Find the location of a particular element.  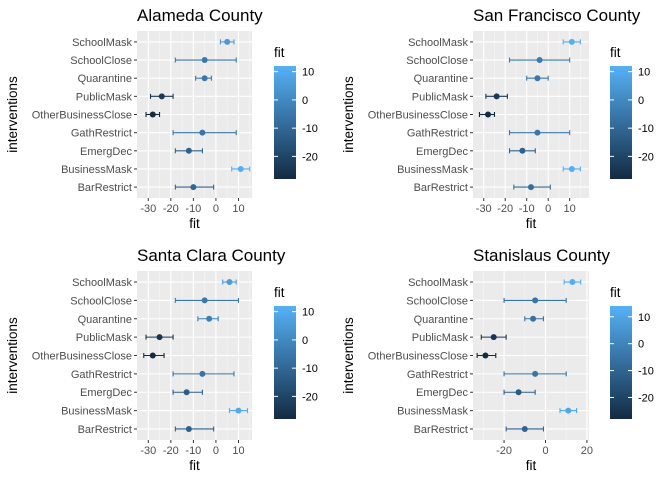

x-tick-label: -30 is located at coordinates (148, 451).